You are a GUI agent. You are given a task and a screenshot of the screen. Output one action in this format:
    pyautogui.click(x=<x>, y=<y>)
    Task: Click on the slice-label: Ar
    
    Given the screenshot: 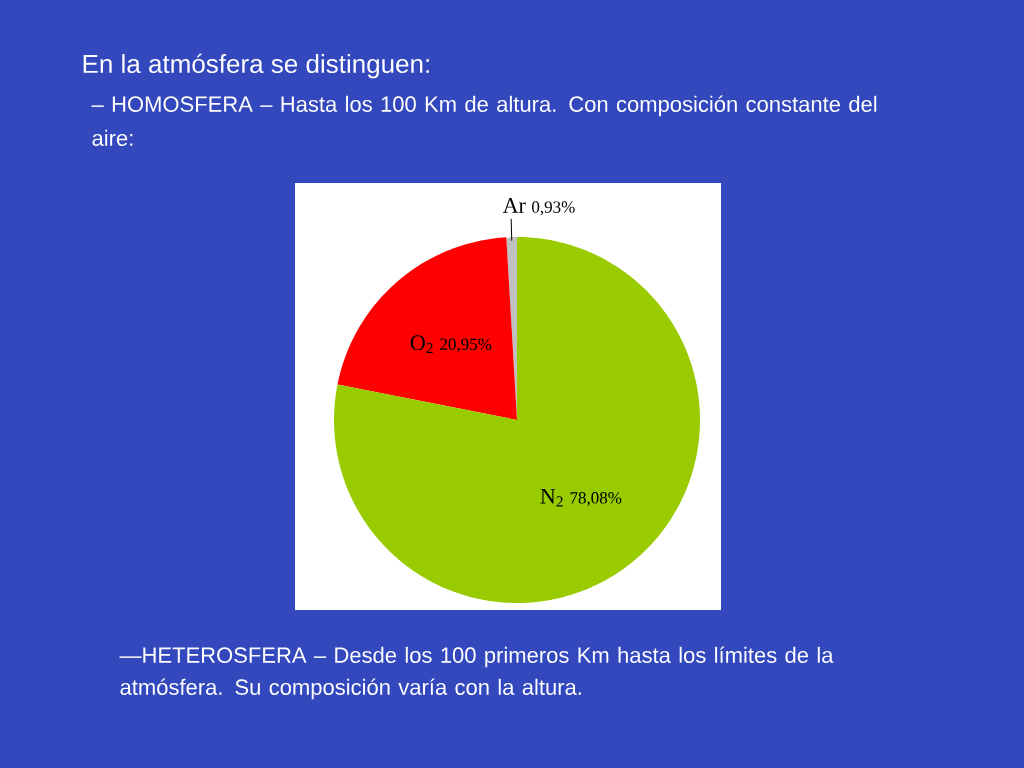 What is the action you would take?
    pyautogui.click(x=514, y=205)
    